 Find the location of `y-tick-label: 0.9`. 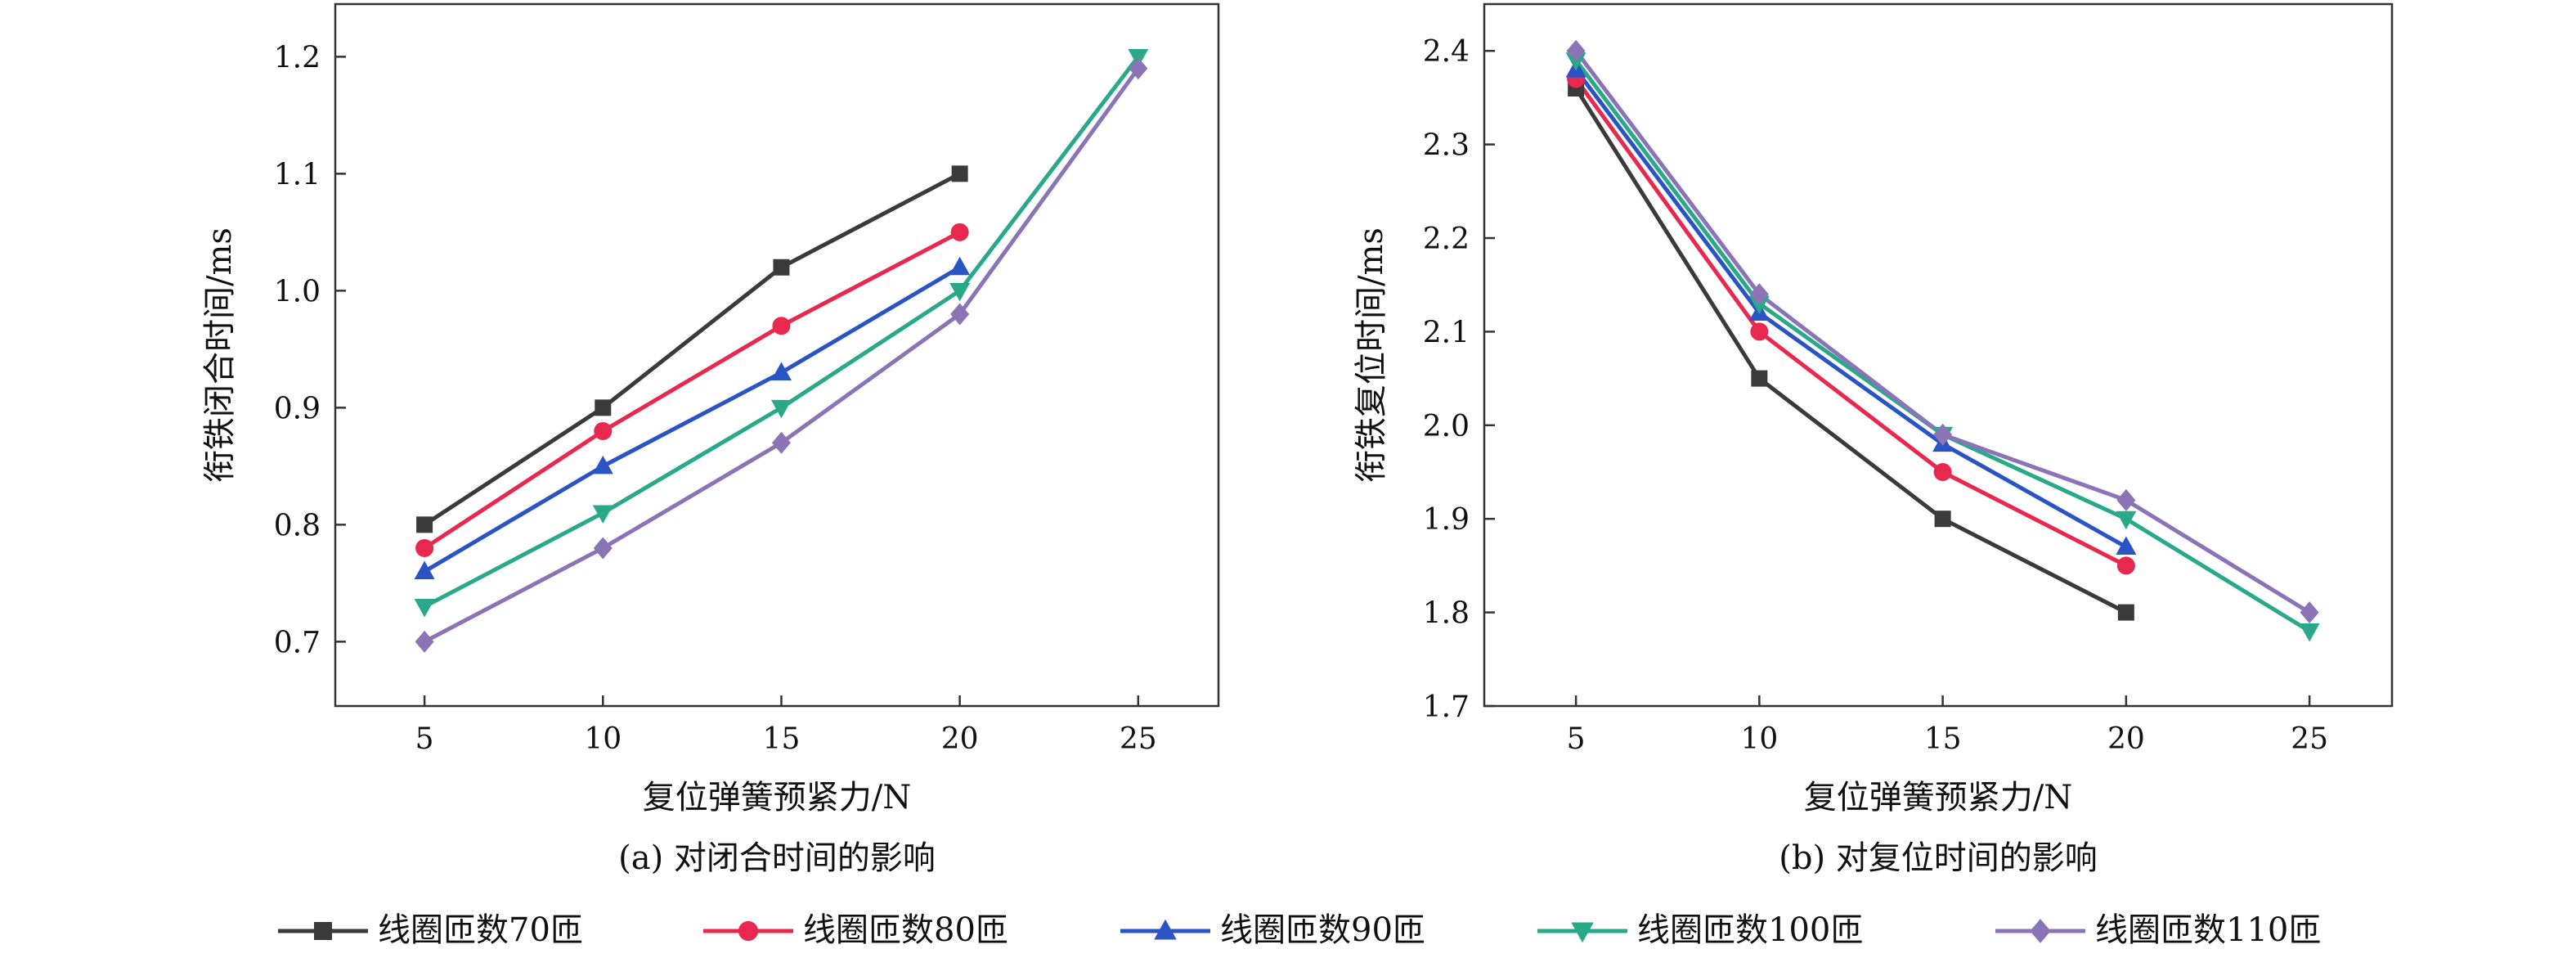

y-tick-label: 0.9 is located at coordinates (297, 408).